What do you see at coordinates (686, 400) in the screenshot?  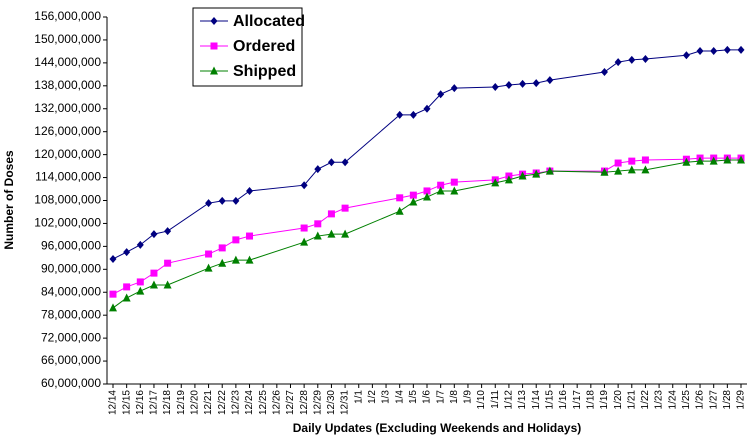 I see `x-tick-label: 1/25` at bounding box center [686, 400].